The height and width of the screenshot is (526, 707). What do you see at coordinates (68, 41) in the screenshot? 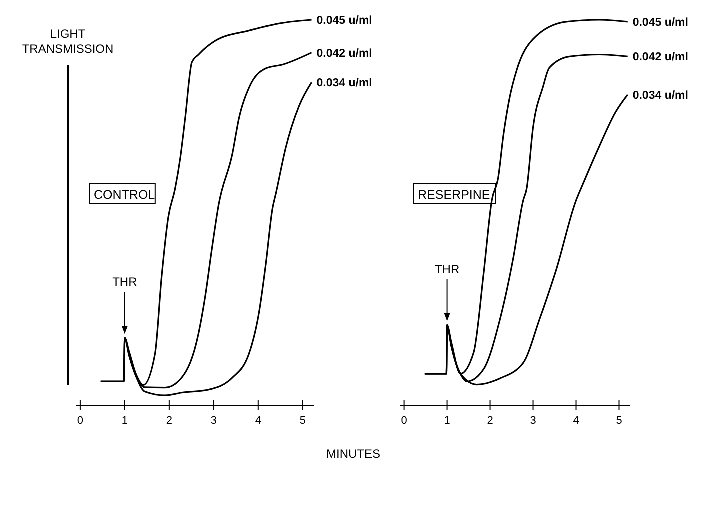
I see `y-axis-title: LIGHT TRANSMISSION` at bounding box center [68, 41].